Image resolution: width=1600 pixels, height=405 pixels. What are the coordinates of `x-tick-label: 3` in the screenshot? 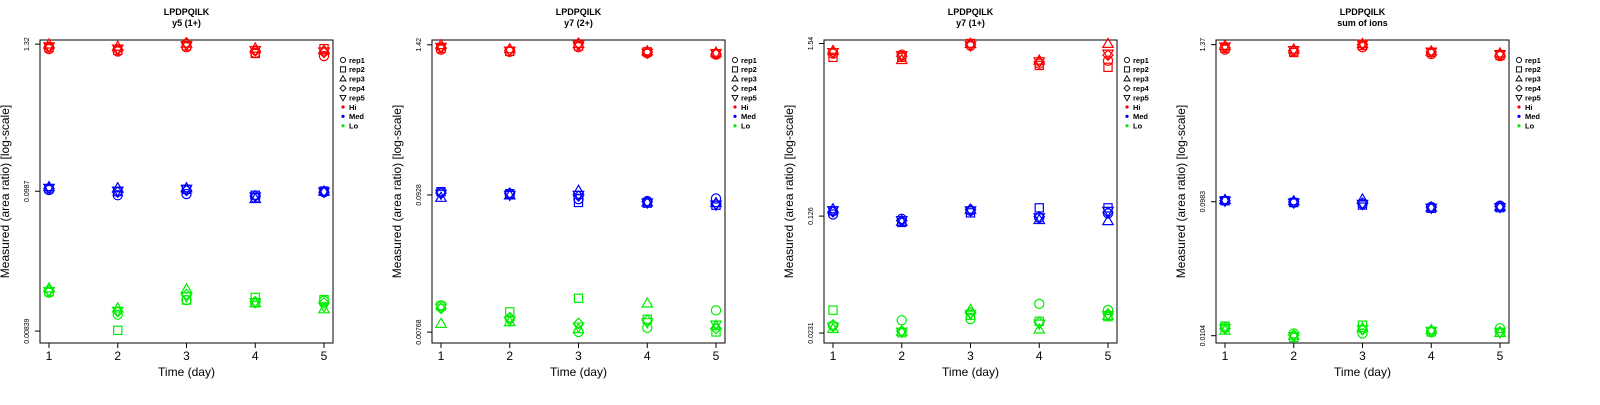 It's located at (970, 356).